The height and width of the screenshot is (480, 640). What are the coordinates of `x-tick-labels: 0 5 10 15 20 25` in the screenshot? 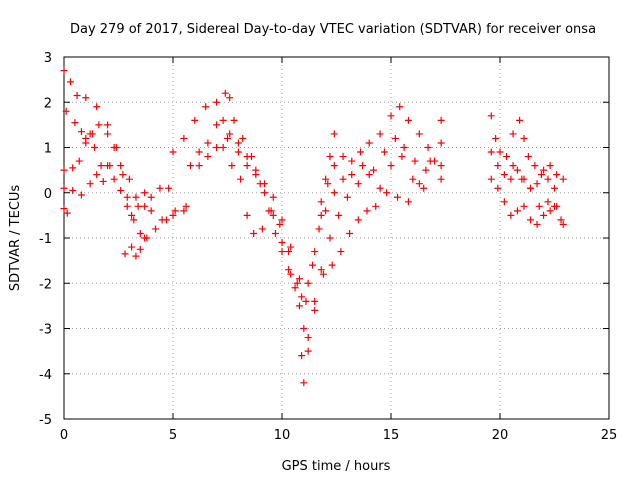 It's located at (338, 435).